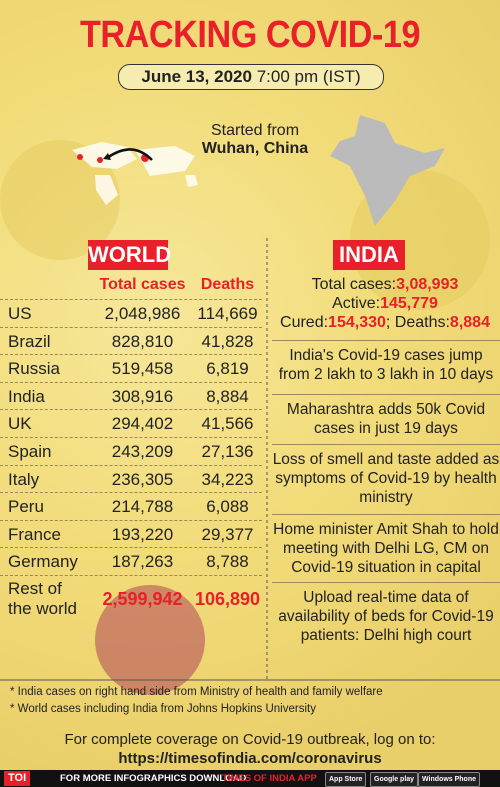  Describe the element at coordinates (227, 396) in the screenshot. I see `deaths: 8,884` at that location.